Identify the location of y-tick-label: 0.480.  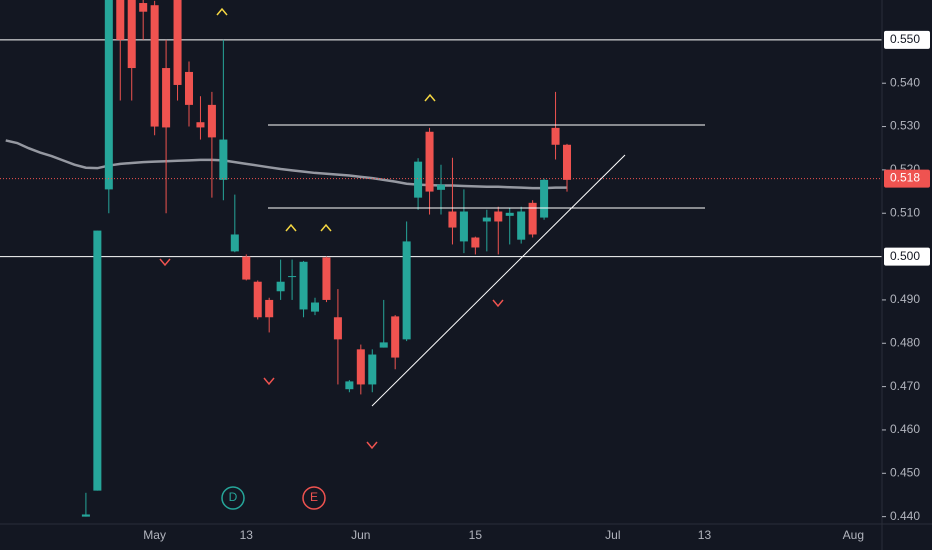
(905, 342).